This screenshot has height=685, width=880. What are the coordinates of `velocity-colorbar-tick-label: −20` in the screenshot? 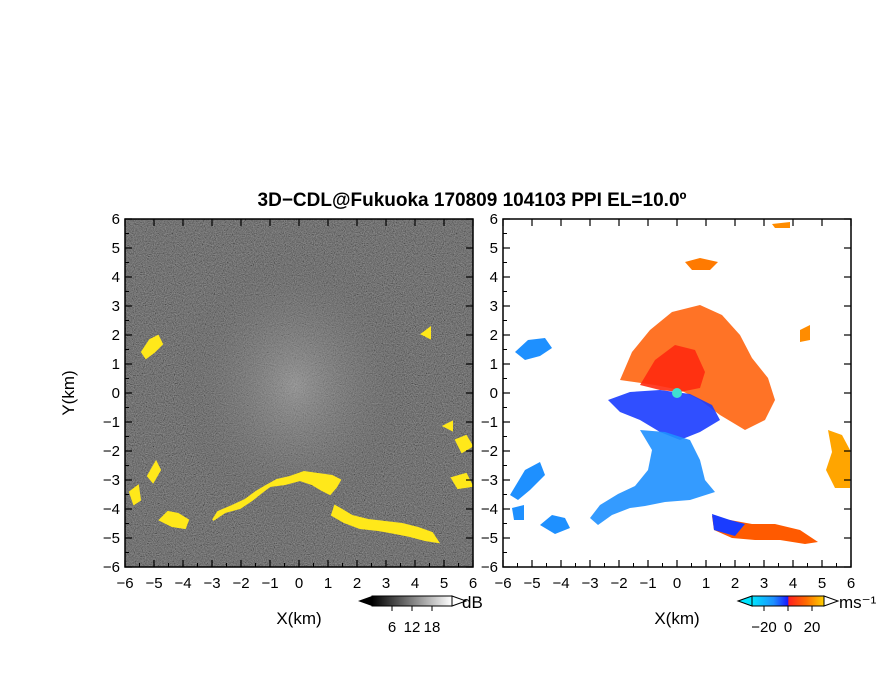 It's located at (763, 627).